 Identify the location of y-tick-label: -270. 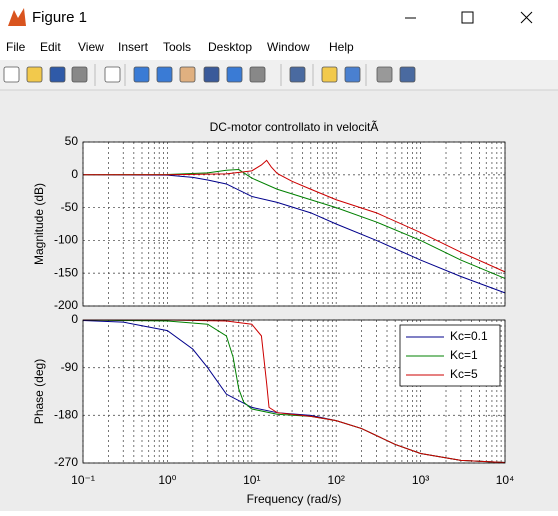
(66, 462).